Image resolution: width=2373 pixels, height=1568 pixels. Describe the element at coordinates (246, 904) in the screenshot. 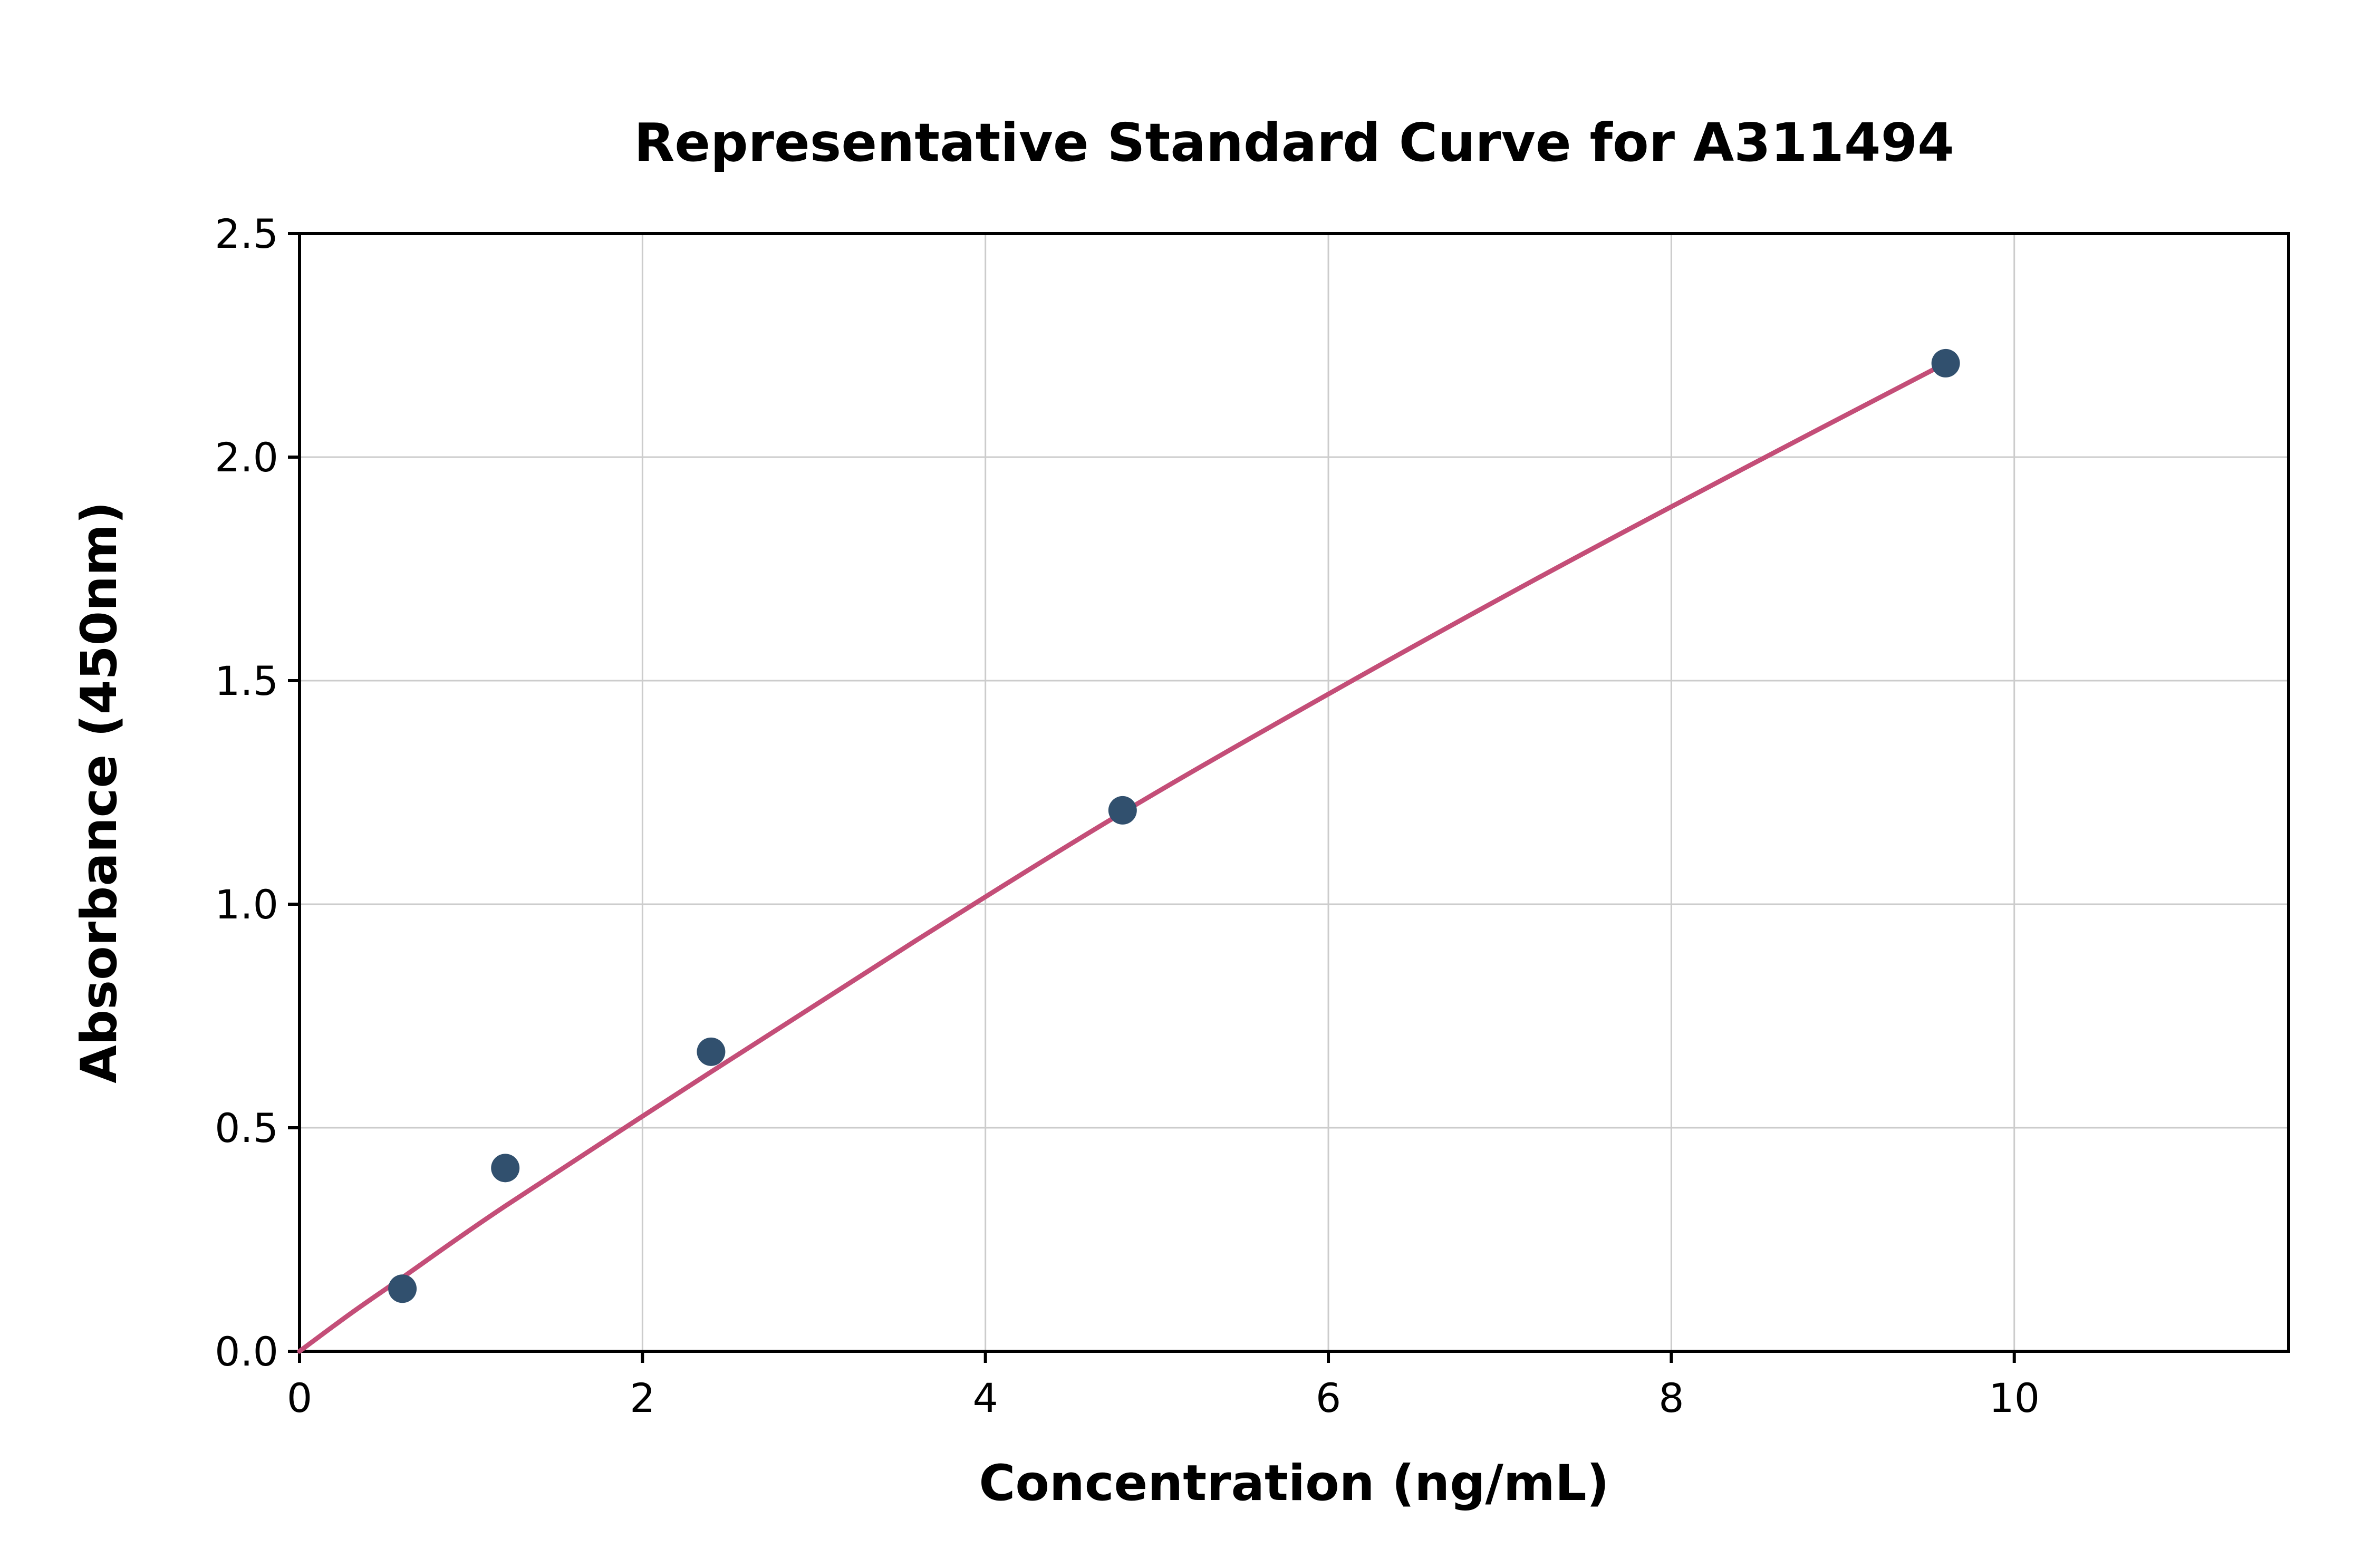

I see `y-tick-label: 1.0` at that location.